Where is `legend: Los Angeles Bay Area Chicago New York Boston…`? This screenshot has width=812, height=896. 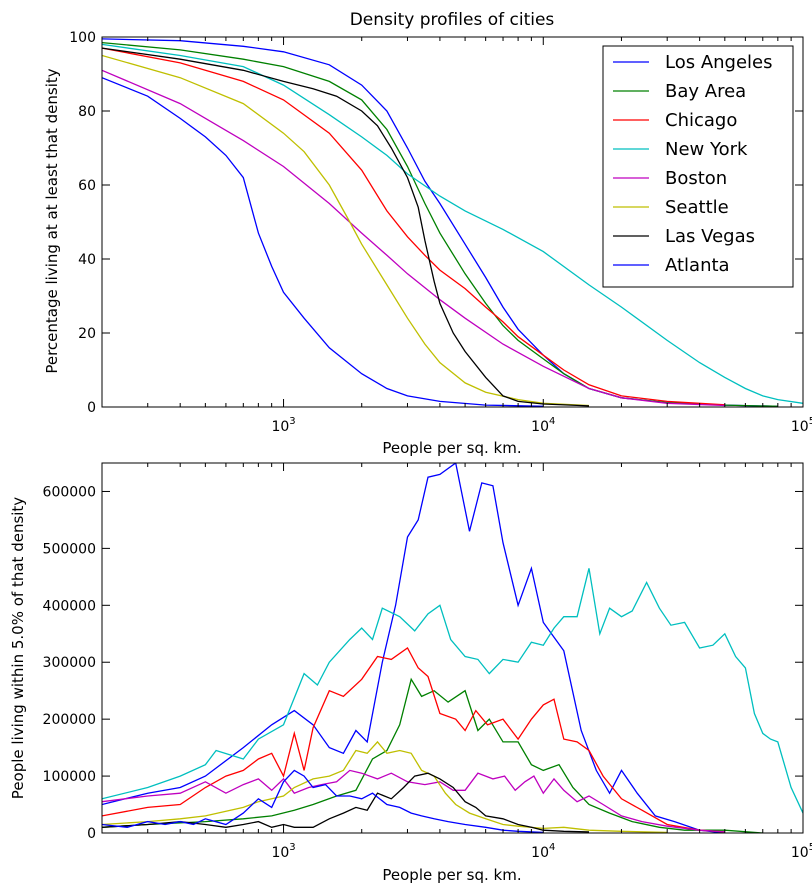
legend: Los Angeles Bay Area Chicago New York Boston… is located at coordinates (698, 166).